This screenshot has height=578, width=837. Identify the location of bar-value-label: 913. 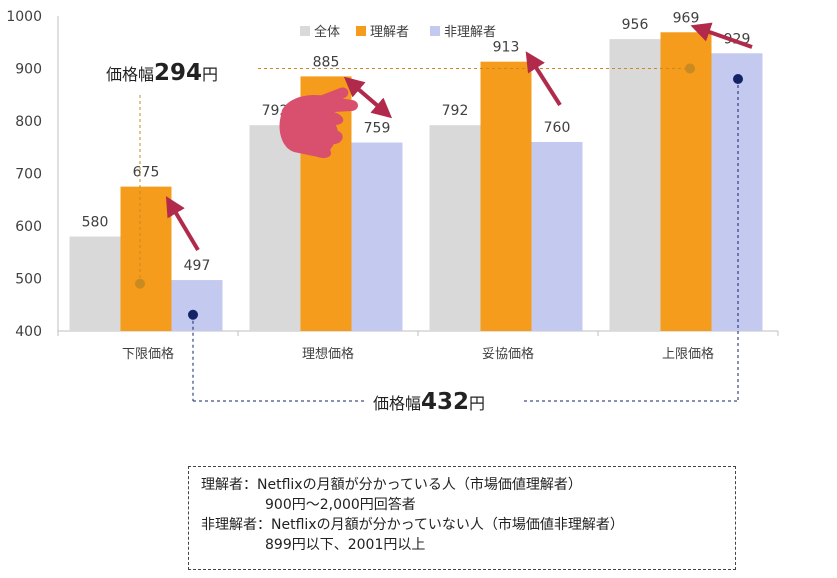
(506, 48).